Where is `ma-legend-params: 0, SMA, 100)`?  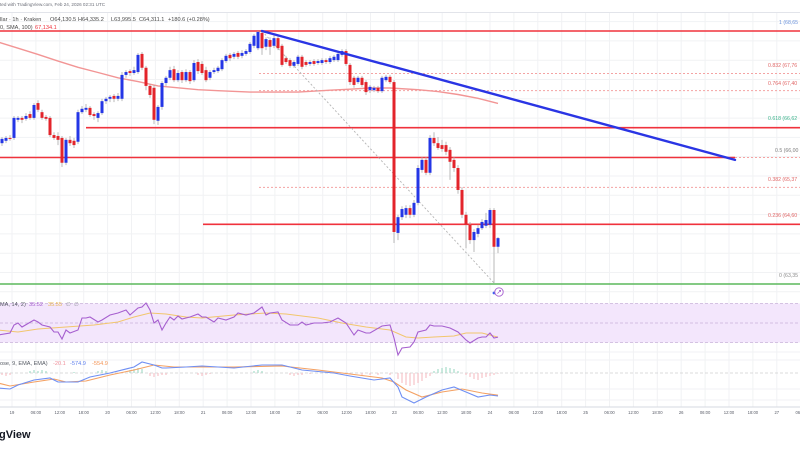 ma-legend-params: 0, SMA, 100) is located at coordinates (16, 28).